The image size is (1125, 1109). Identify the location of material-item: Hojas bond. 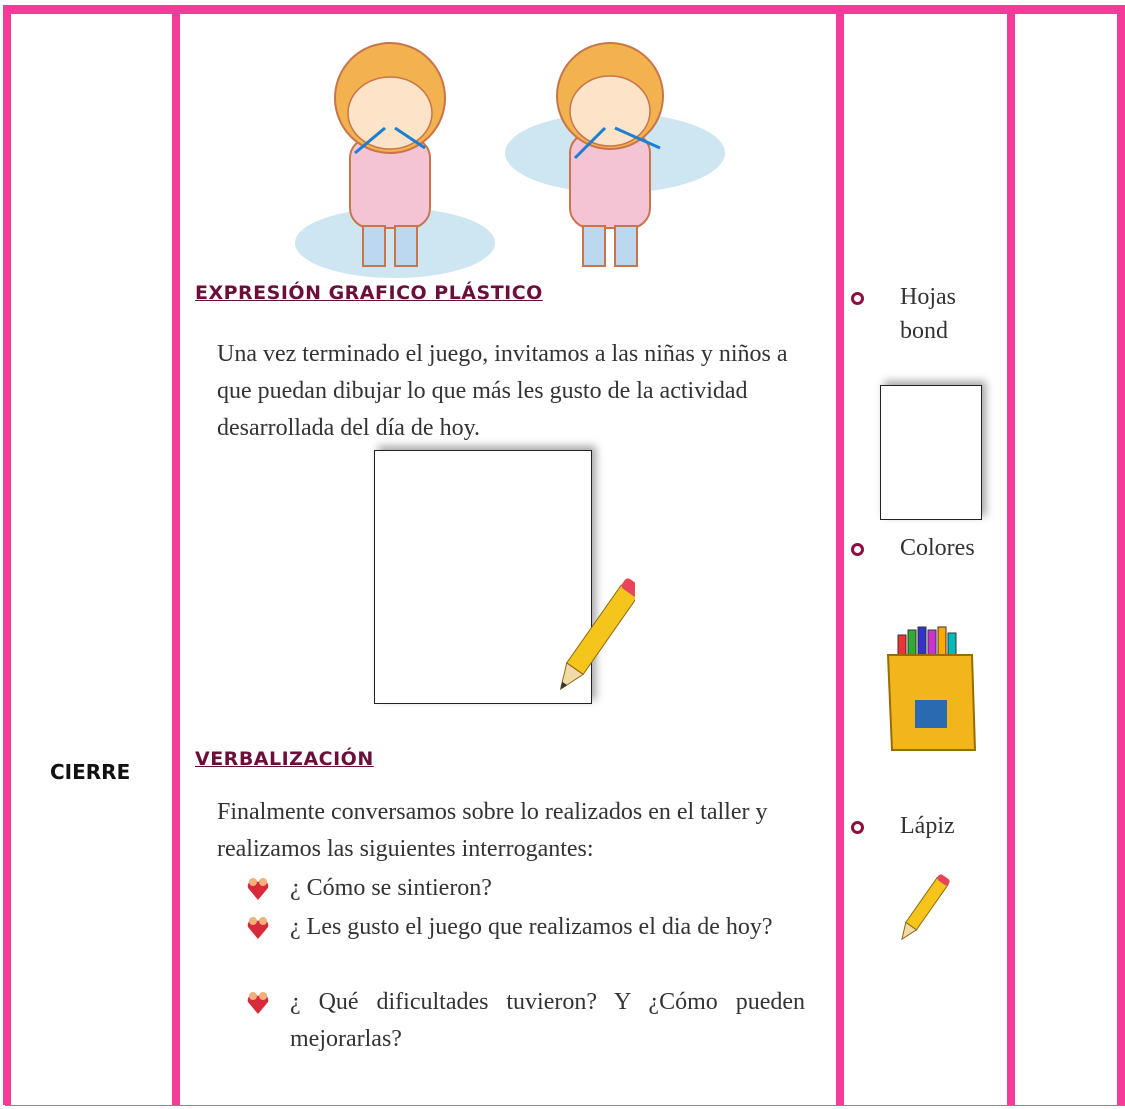
(928, 314).